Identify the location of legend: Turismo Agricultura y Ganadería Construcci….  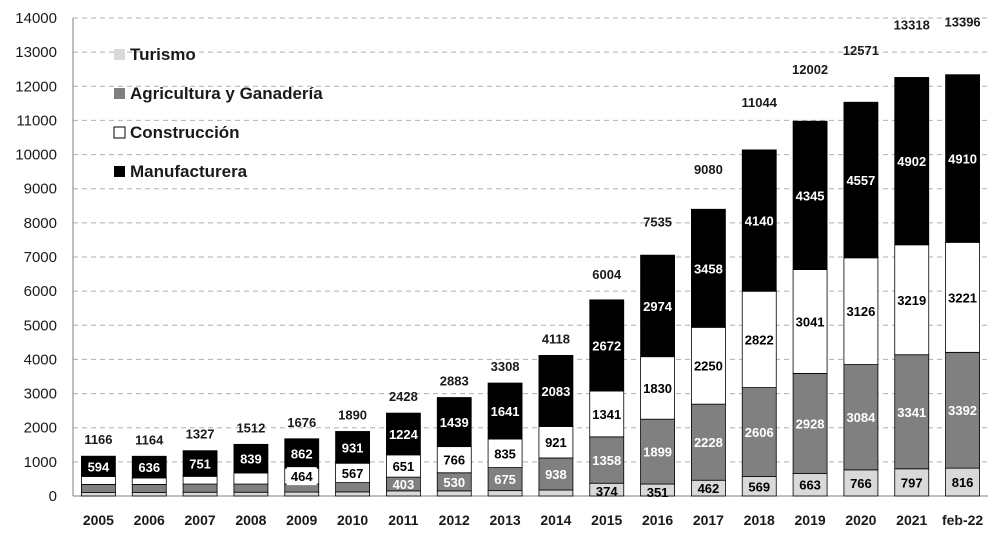
(218, 113).